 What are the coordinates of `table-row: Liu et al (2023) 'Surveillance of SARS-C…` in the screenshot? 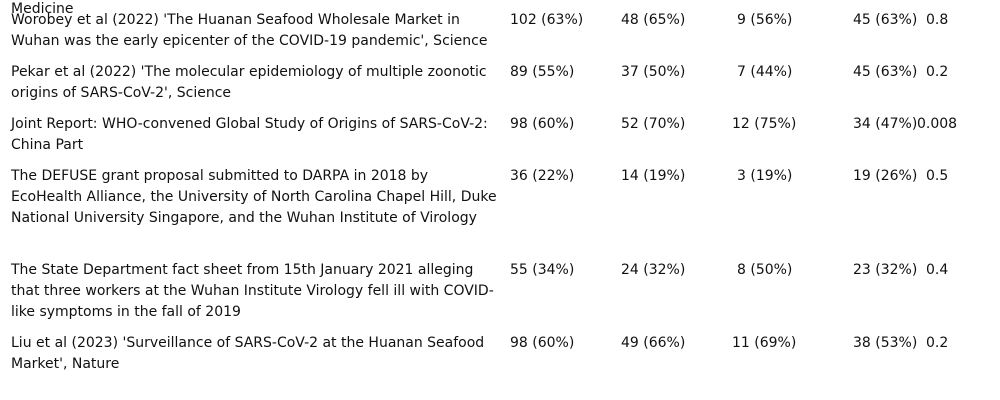 It's located at (500, 354).